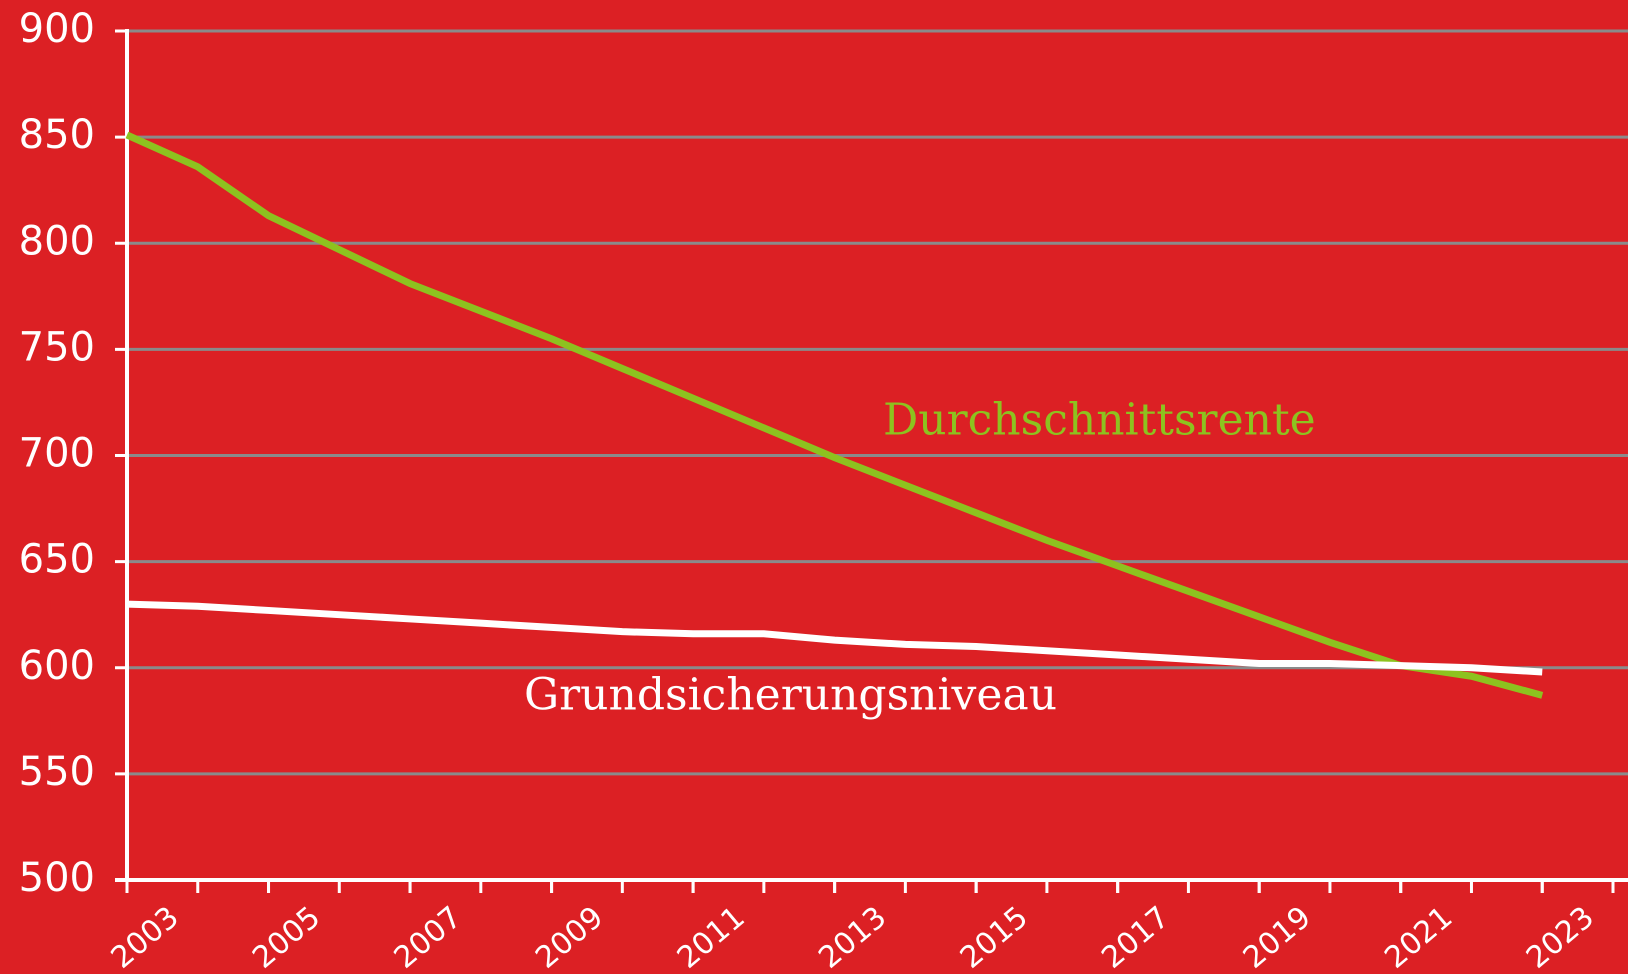 This screenshot has height=974, width=1628. I want to click on series-line, so click(834, 638).